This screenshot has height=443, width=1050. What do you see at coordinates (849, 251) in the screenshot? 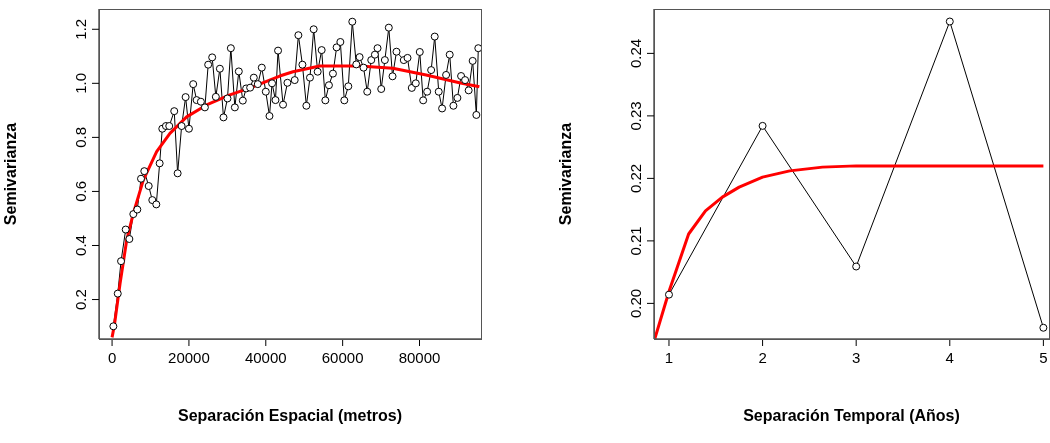
I see `line-series` at bounding box center [849, 251].